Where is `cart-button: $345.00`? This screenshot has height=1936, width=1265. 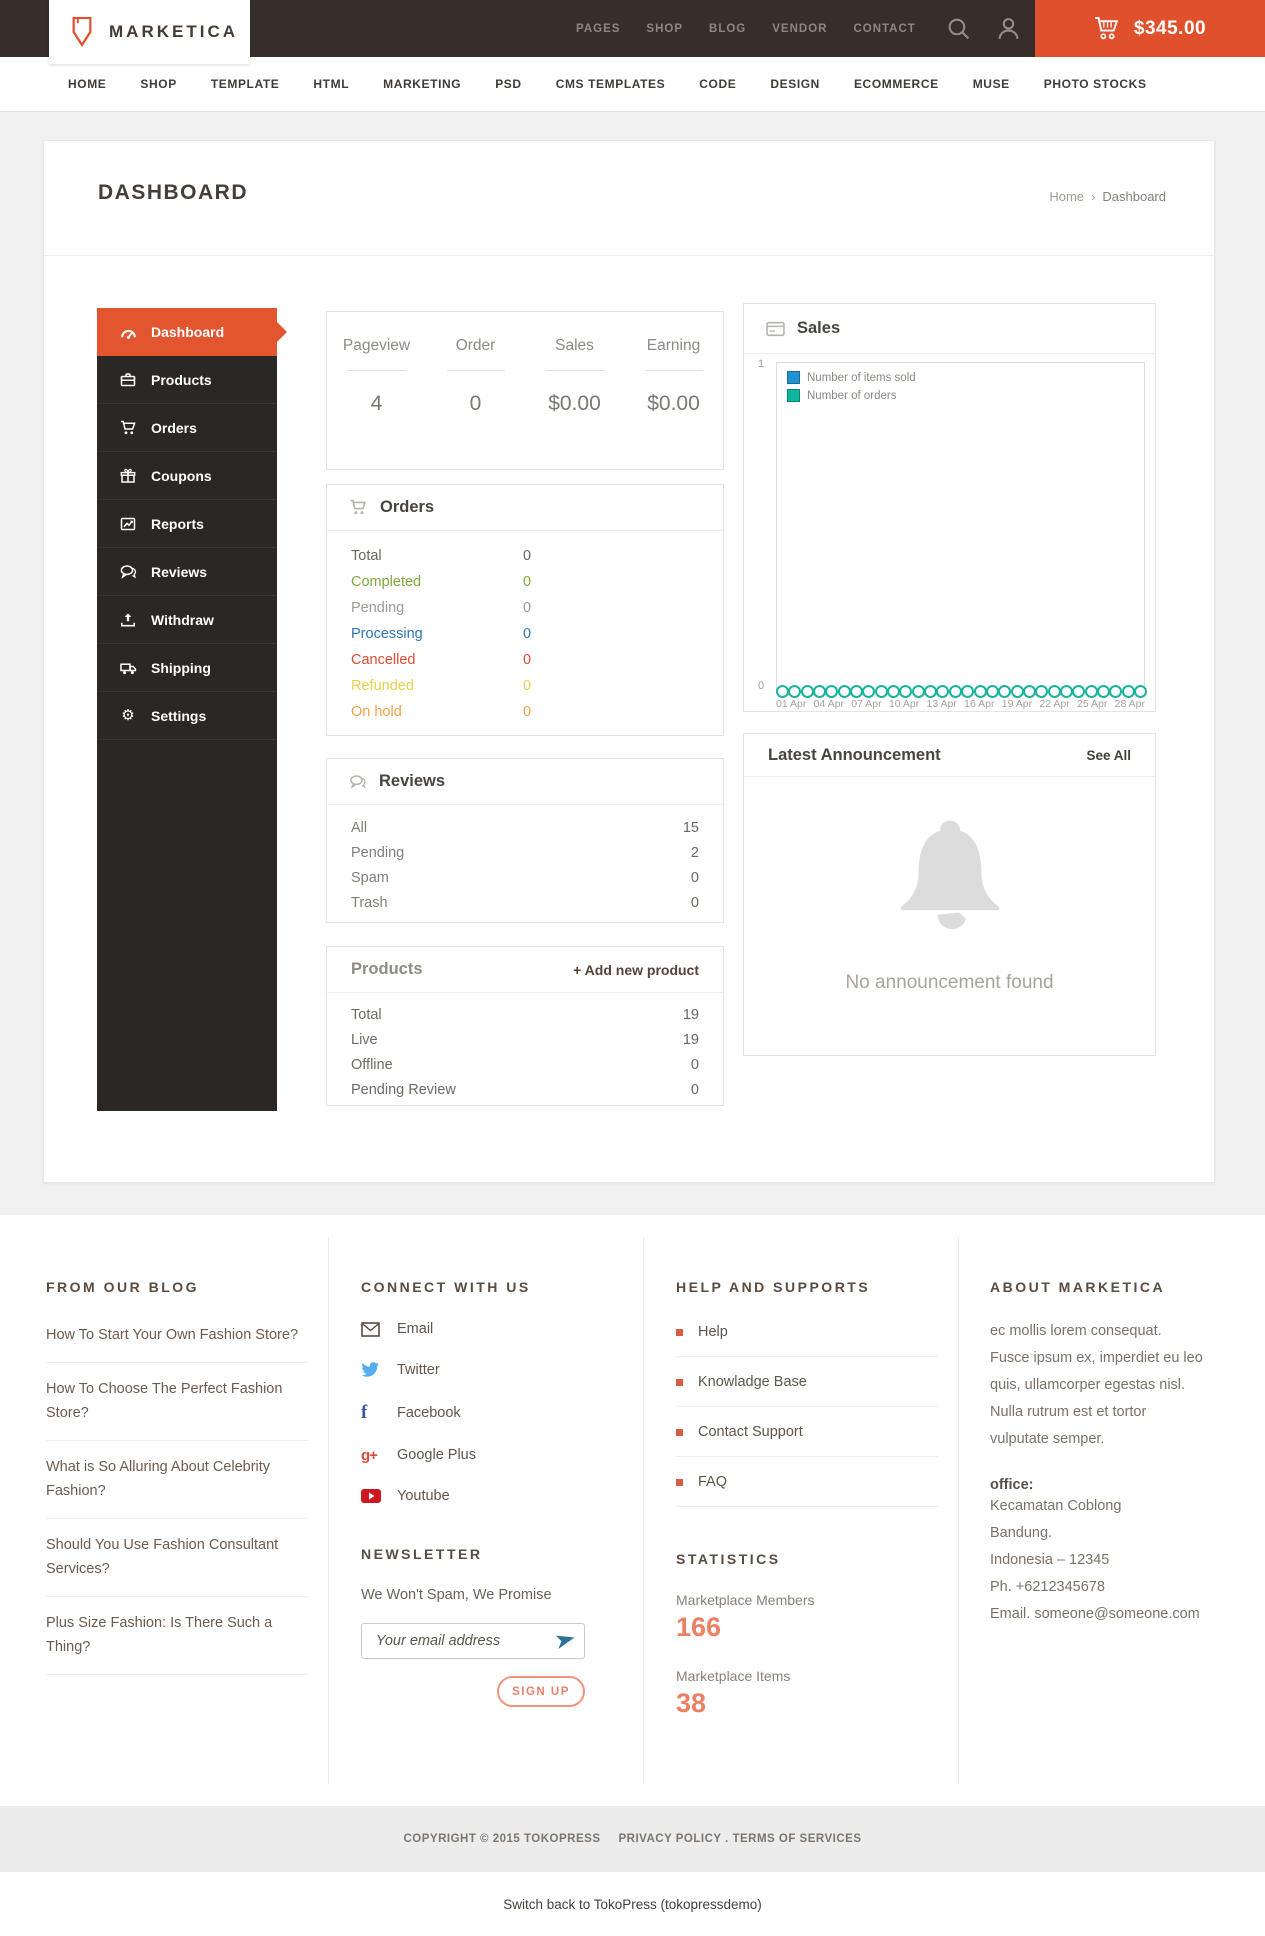
cart-button: $345.00 is located at coordinates (1150, 28).